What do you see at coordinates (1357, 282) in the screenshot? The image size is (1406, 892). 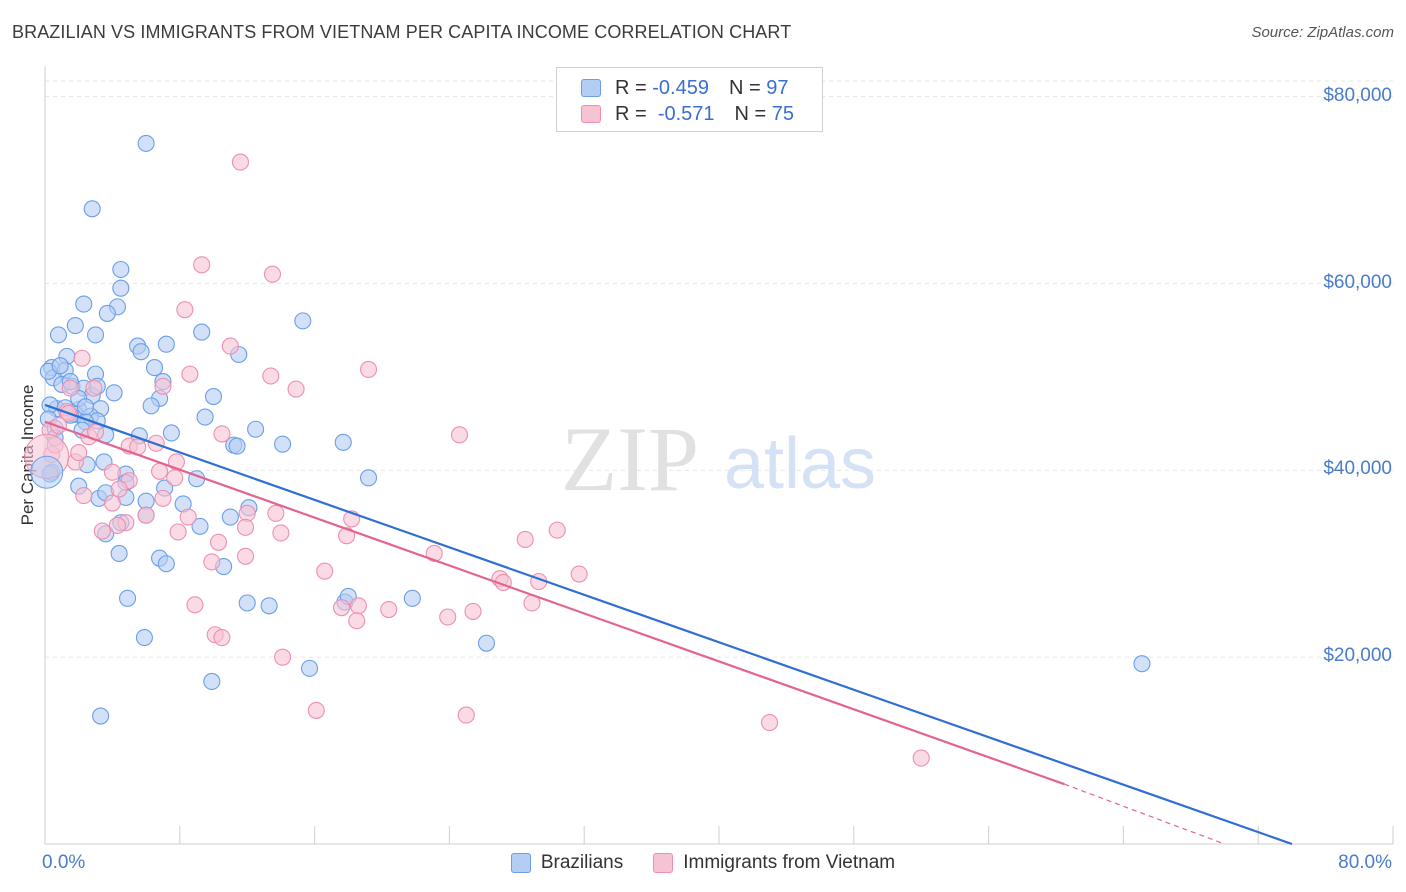 I see `y-tick-label: $60,000` at bounding box center [1357, 282].